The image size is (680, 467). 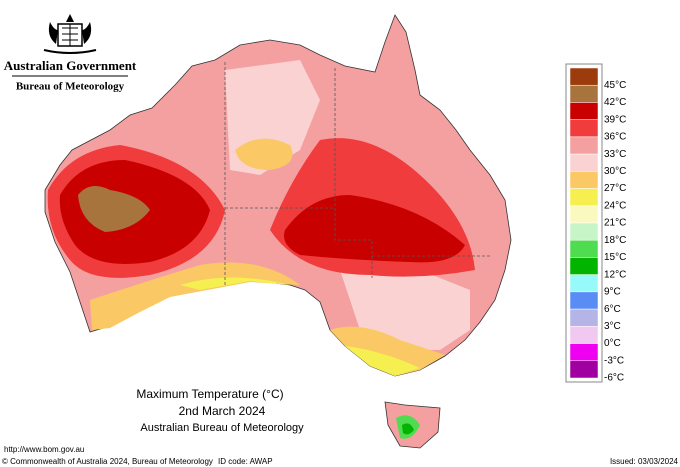 What do you see at coordinates (209, 394) in the screenshot?
I see `title: Maximum Temperature (°C)` at bounding box center [209, 394].